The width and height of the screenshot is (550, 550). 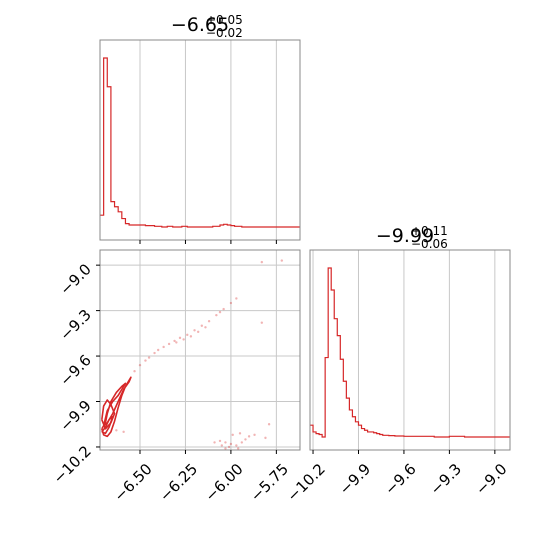 I want to click on x-tick-label: −9.9, so click(x=355, y=479).